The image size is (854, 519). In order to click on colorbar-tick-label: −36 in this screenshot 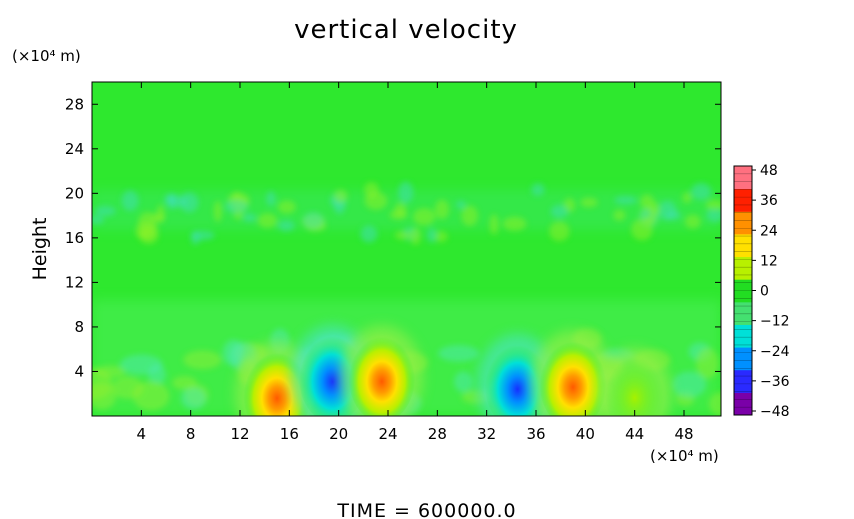, I will do `click(775, 382)`.